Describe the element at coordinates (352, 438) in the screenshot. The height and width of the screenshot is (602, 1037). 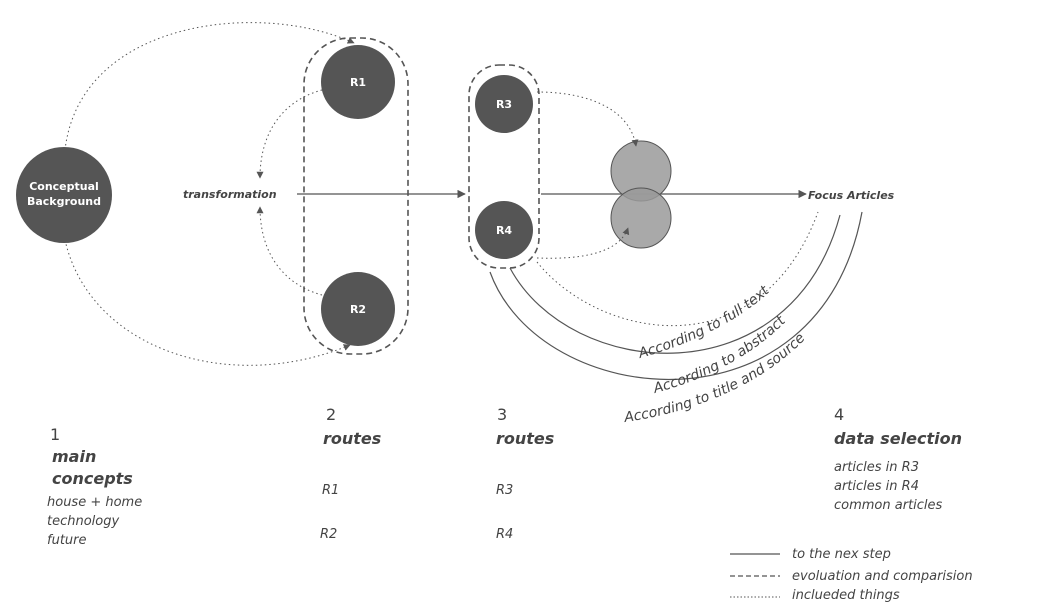
I see `column-2-heading: routes` at that location.